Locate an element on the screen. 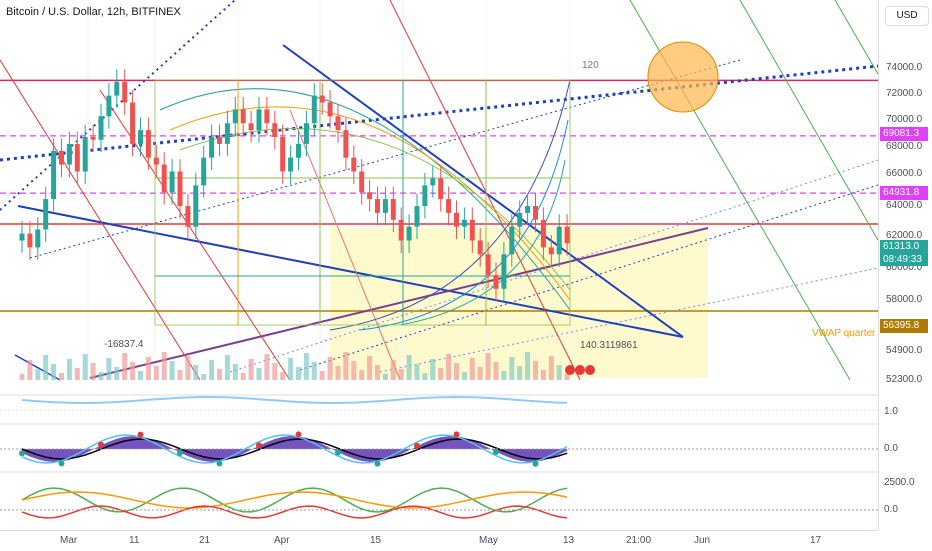 This screenshot has height=551, width=932. price-tag: 56395.8 is located at coordinates (904, 326).